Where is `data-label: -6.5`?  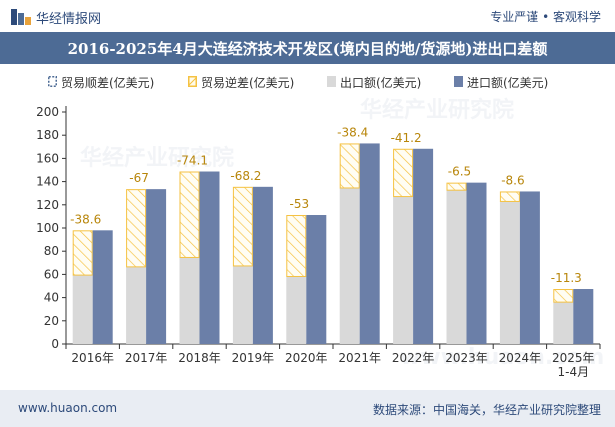
data-label: -6.5 is located at coordinates (459, 172).